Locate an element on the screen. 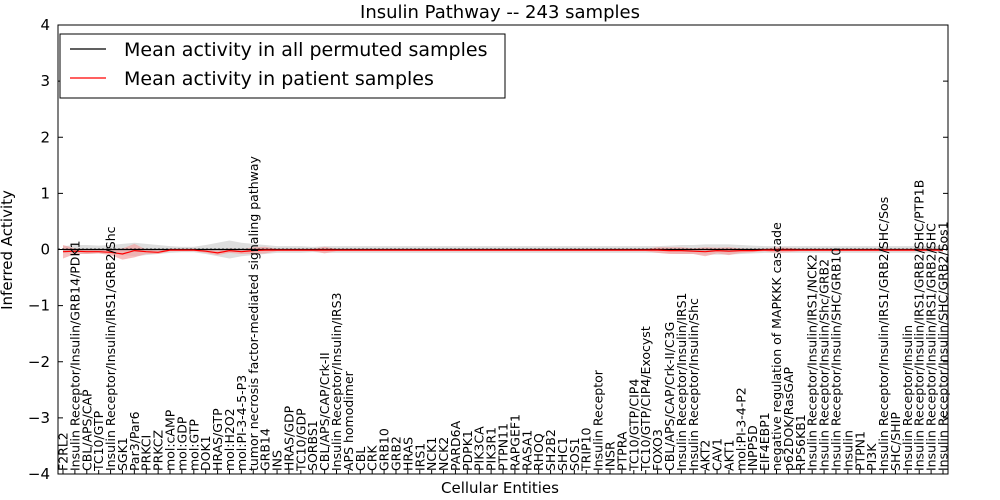 The width and height of the screenshot is (1000, 500). x-category-label: PIK3CA is located at coordinates (479, 448).